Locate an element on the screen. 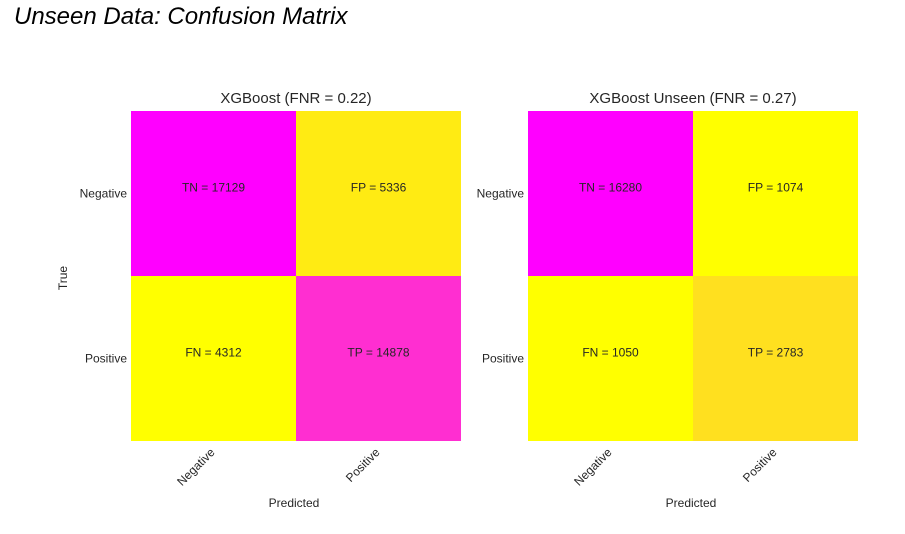  cell-value-label: FP = 5336 is located at coordinates (379, 188).